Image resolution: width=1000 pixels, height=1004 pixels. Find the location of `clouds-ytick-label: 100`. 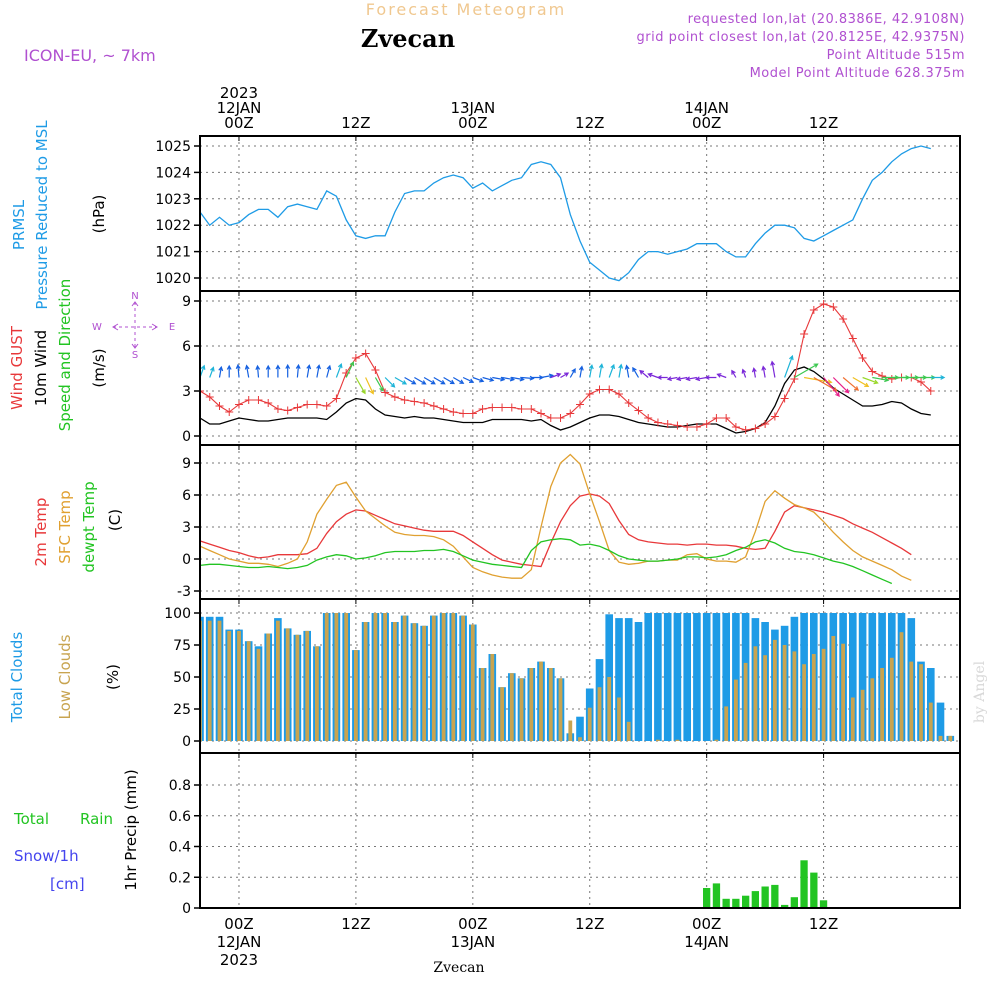

clouds-ytick-label: 100 is located at coordinates (177, 614).